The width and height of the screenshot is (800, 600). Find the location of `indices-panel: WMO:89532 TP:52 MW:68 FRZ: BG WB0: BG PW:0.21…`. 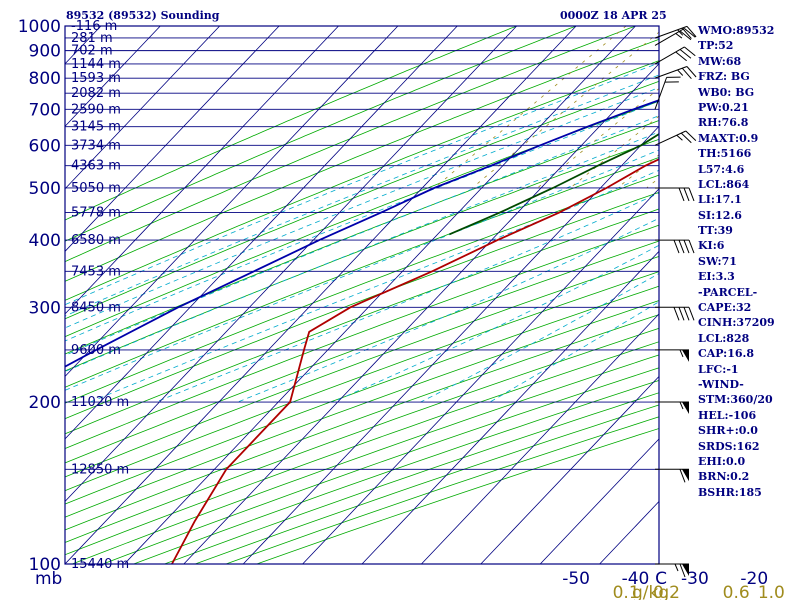

indices-panel: WMO:89532 TP:52 MW:68 FRZ: BG WB0: BG PW:0.21… is located at coordinates (736, 261).